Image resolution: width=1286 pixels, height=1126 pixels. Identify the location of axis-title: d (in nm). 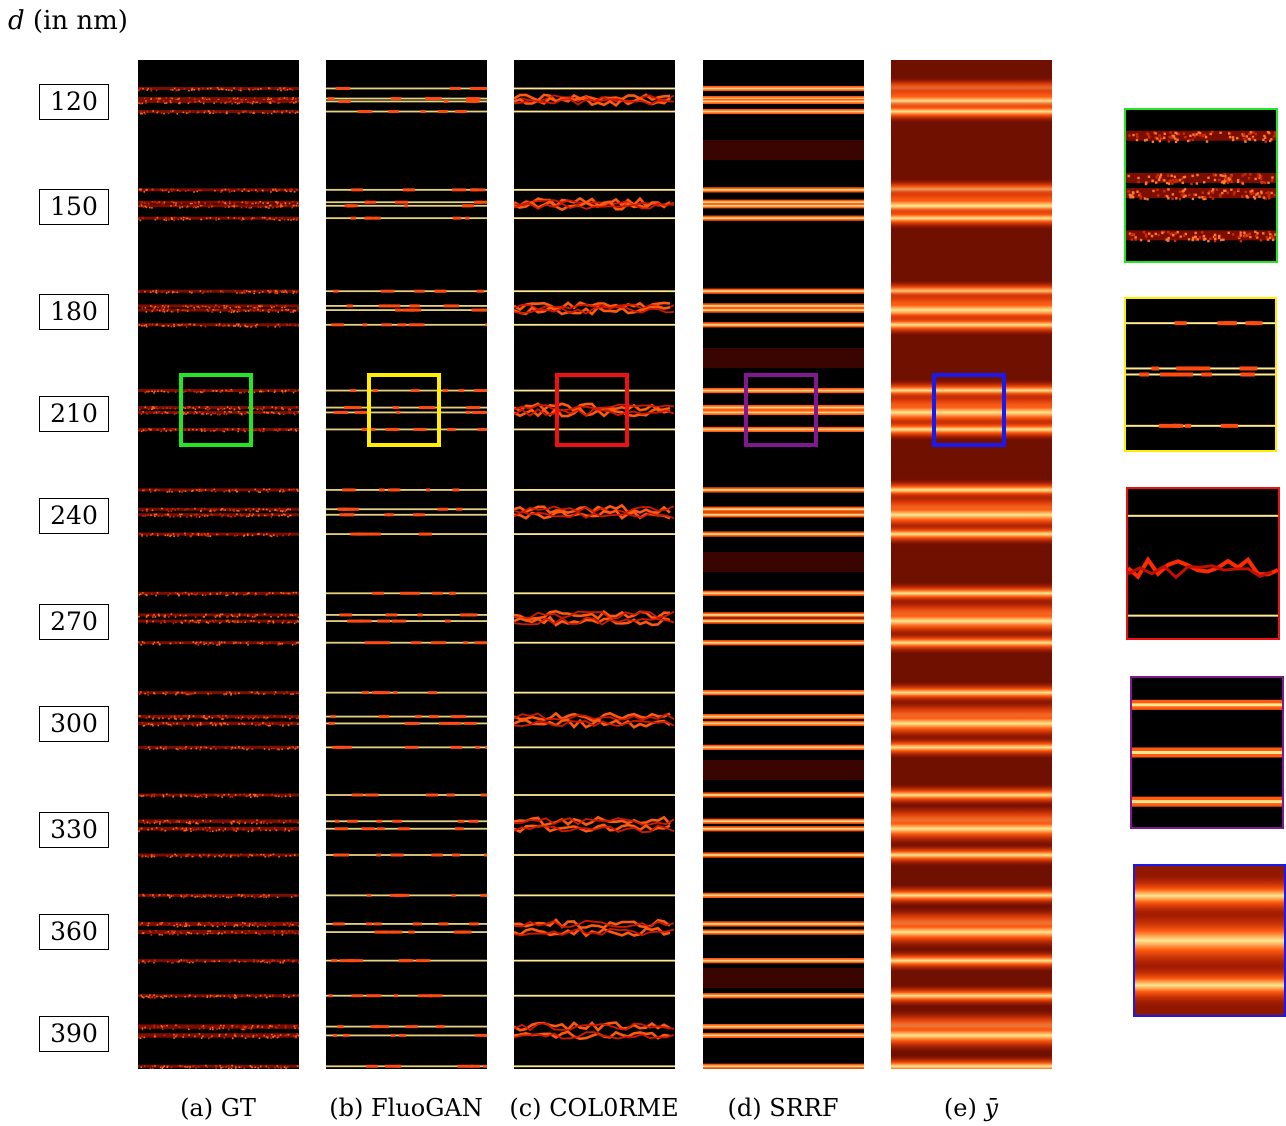
(68, 21).